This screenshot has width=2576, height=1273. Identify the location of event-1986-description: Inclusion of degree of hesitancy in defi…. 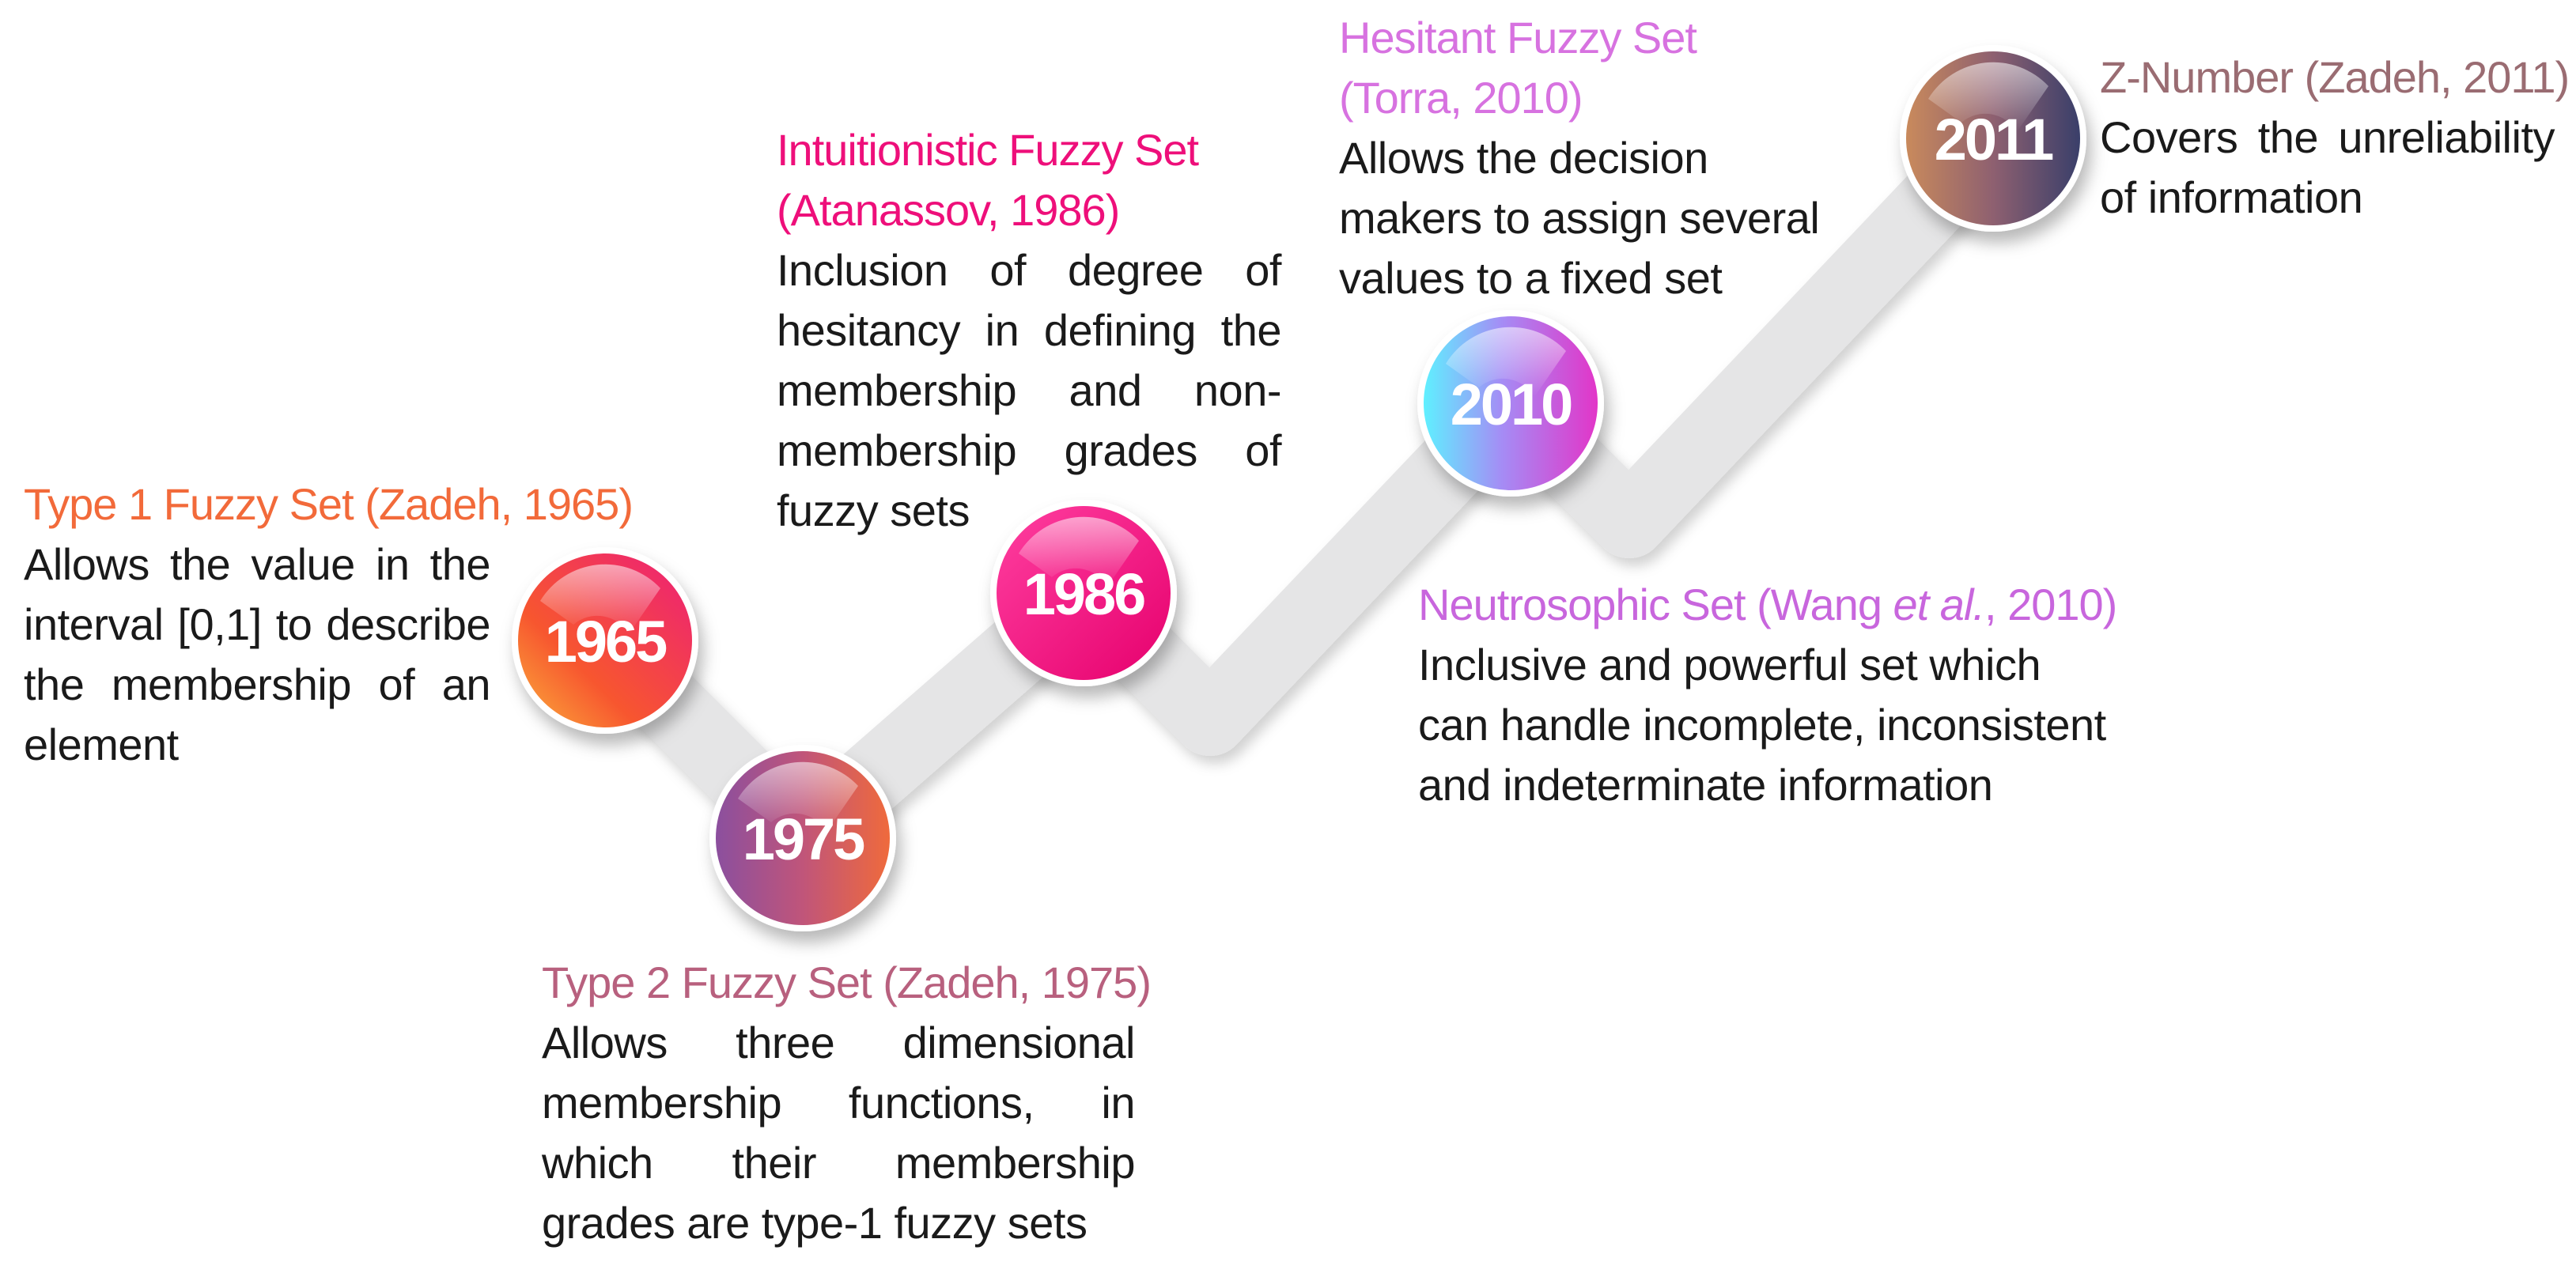
(1029, 390).